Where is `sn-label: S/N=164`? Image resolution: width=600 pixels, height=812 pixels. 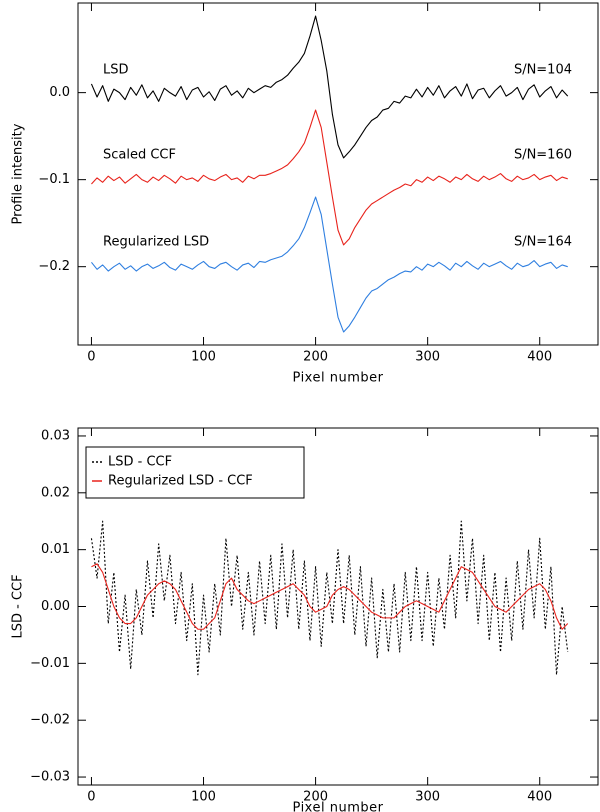
sn-label: S/N=164 is located at coordinates (543, 242).